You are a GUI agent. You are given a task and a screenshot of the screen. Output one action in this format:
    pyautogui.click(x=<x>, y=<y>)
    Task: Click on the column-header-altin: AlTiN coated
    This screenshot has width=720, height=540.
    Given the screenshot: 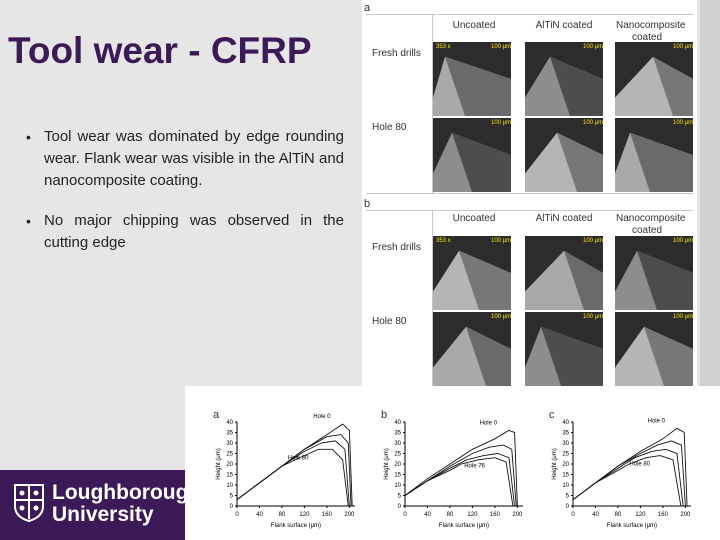 What is the action you would take?
    pyautogui.click(x=564, y=25)
    